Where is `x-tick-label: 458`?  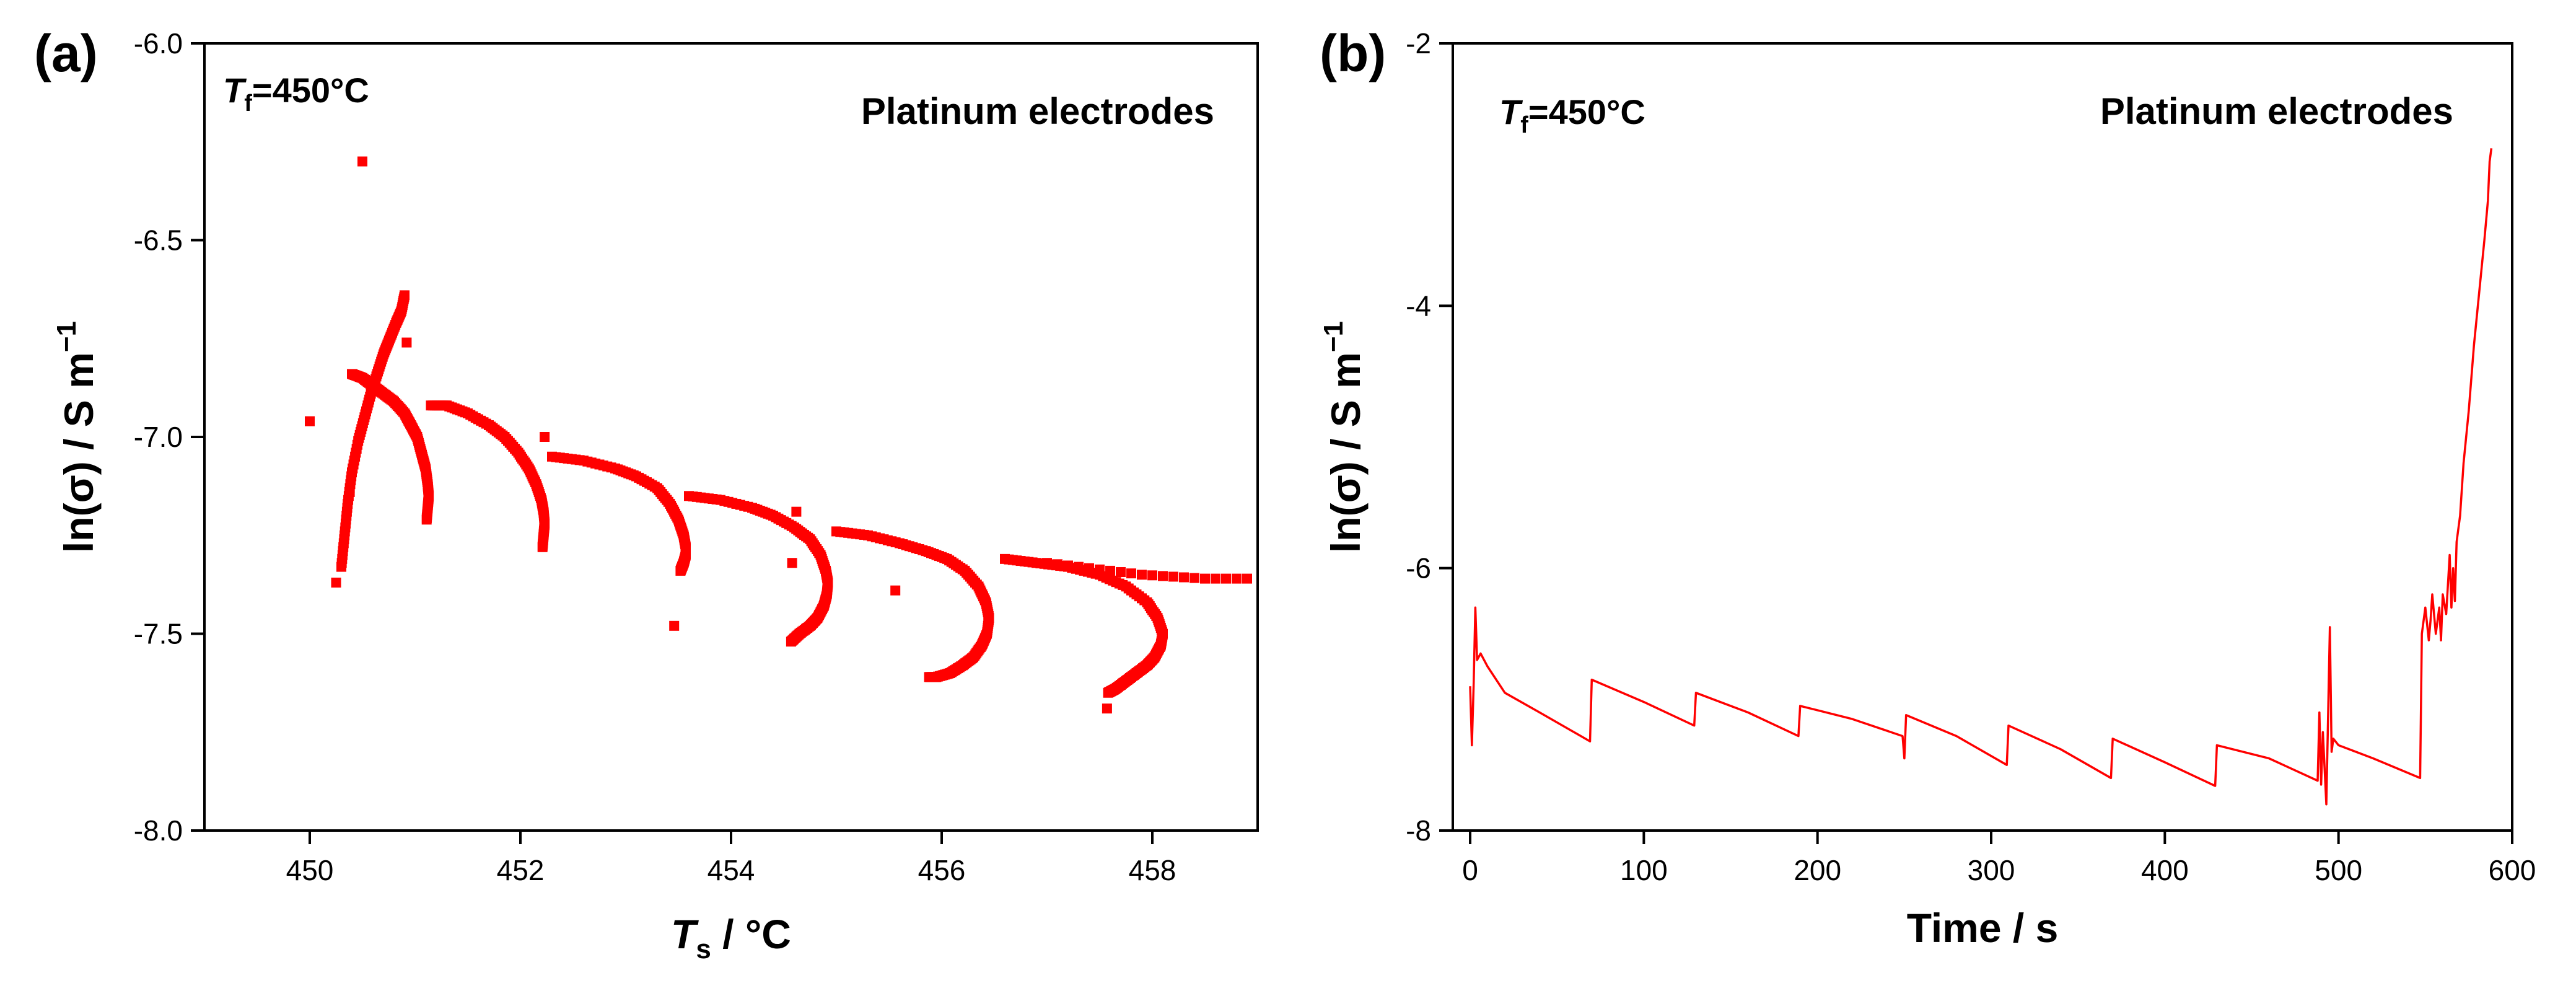
x-tick-label: 458 is located at coordinates (1152, 870).